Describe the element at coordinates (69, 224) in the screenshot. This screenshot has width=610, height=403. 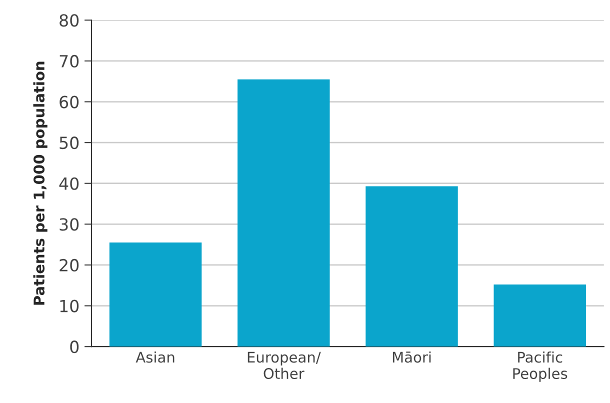
I see `y-tick-label: 30` at that location.